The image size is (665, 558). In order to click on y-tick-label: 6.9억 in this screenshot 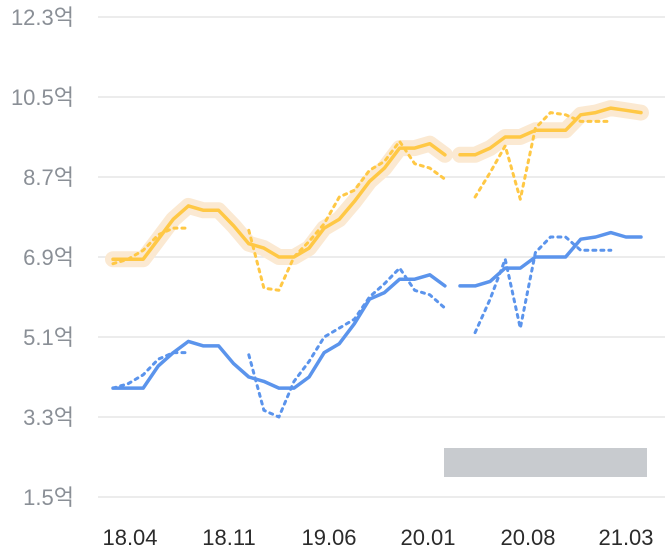, I will do `click(48, 257)`.